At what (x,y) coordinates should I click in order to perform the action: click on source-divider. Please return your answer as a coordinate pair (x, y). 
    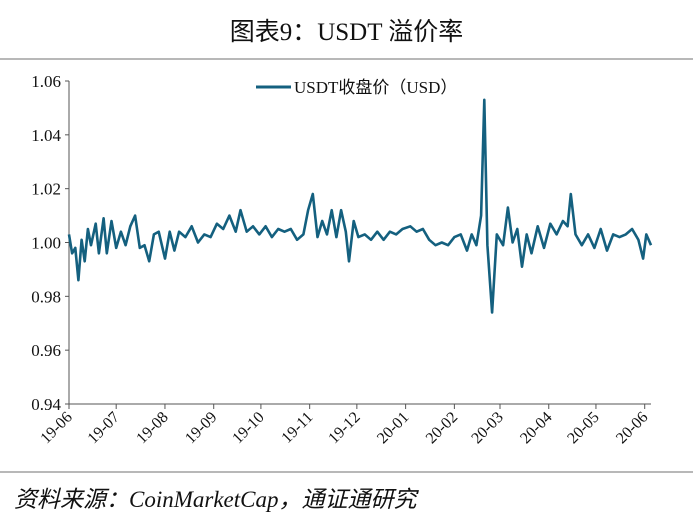
    Looking at the image, I should click on (346, 472).